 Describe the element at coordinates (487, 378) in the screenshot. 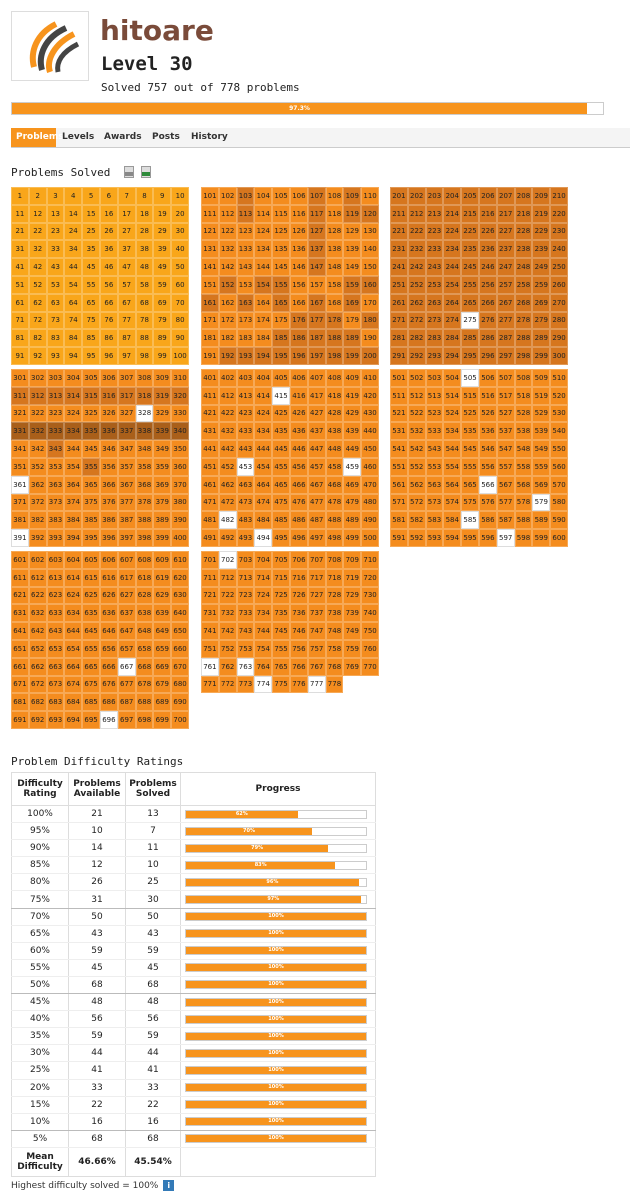

I see `problem-cell: 506` at that location.